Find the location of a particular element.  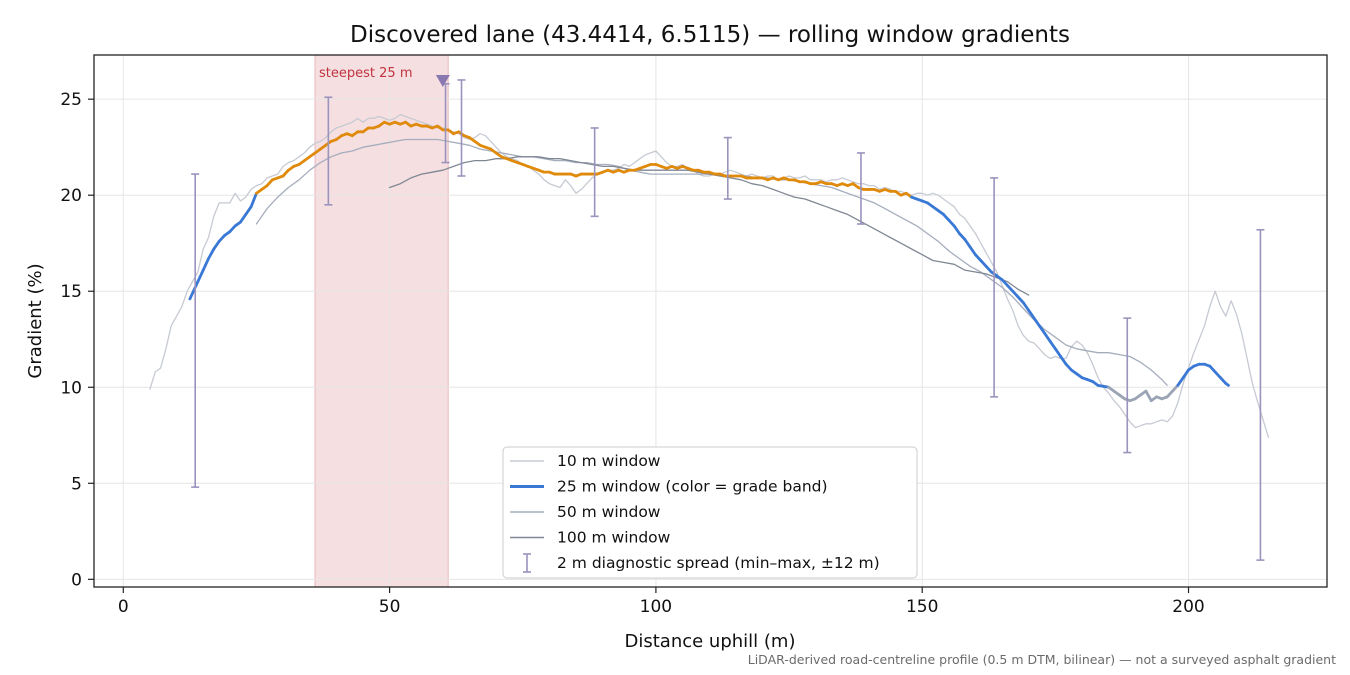

legend-item: 50 m window is located at coordinates (585, 512).